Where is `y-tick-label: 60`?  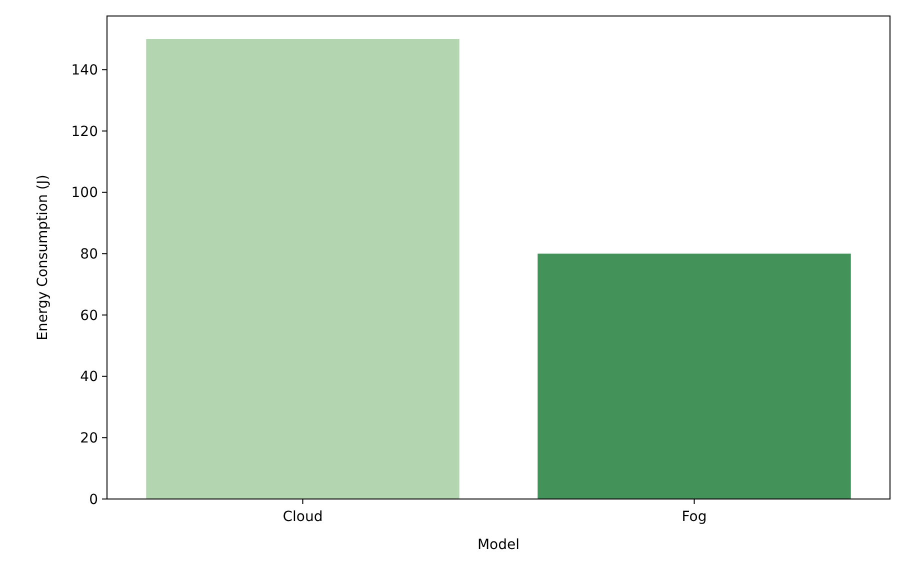 y-tick-label: 60 is located at coordinates (89, 316).